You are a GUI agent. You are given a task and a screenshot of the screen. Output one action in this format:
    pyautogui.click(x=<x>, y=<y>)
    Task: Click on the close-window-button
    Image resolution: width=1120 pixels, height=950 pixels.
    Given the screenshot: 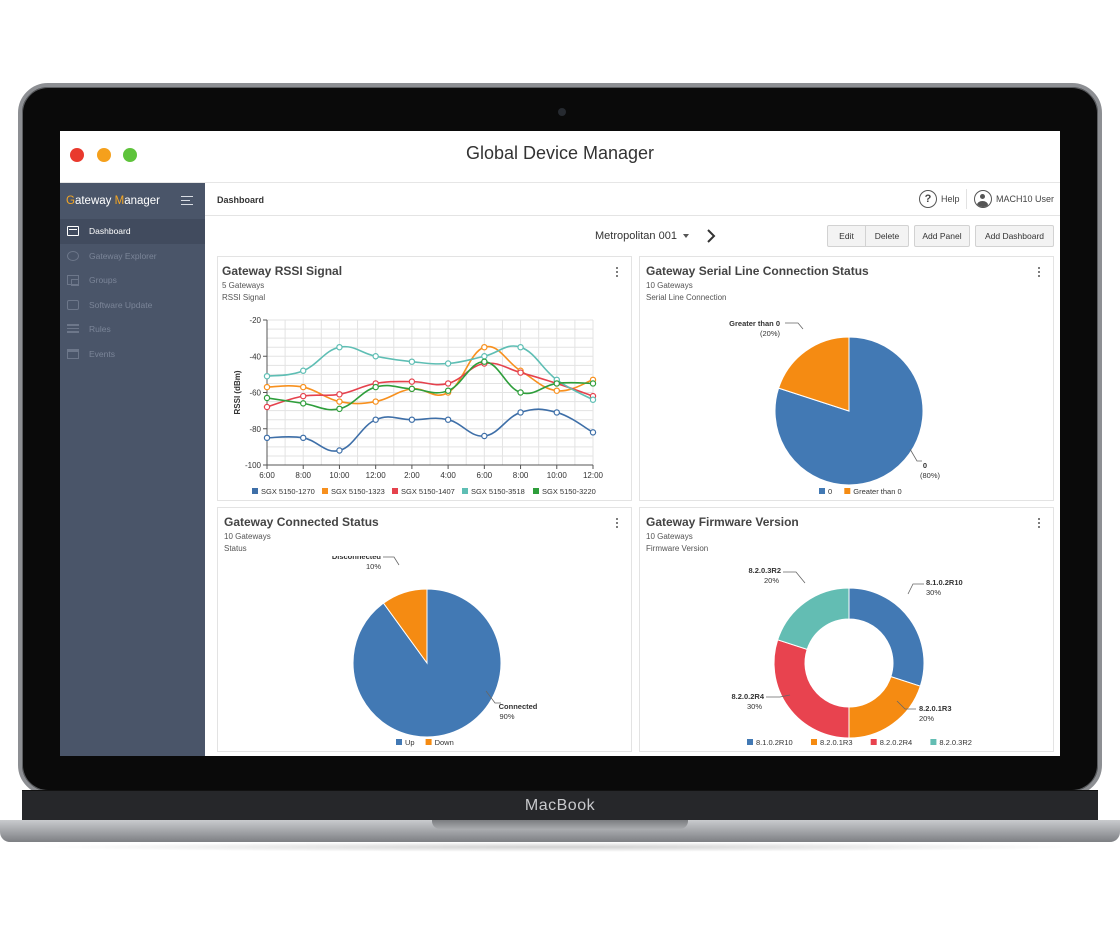 What is the action you would take?
    pyautogui.click(x=77, y=155)
    